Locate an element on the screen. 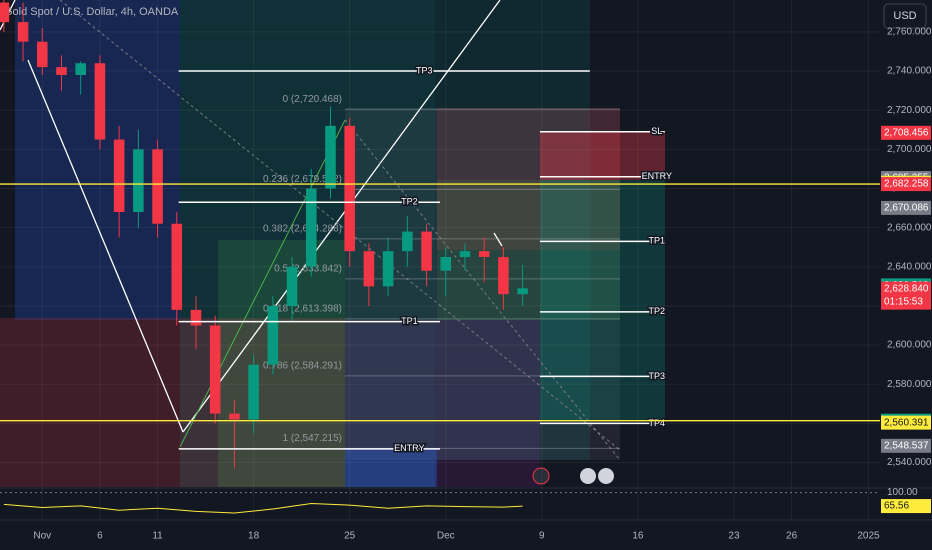  fib-label: 1 (2,547.215) is located at coordinates (313, 438).